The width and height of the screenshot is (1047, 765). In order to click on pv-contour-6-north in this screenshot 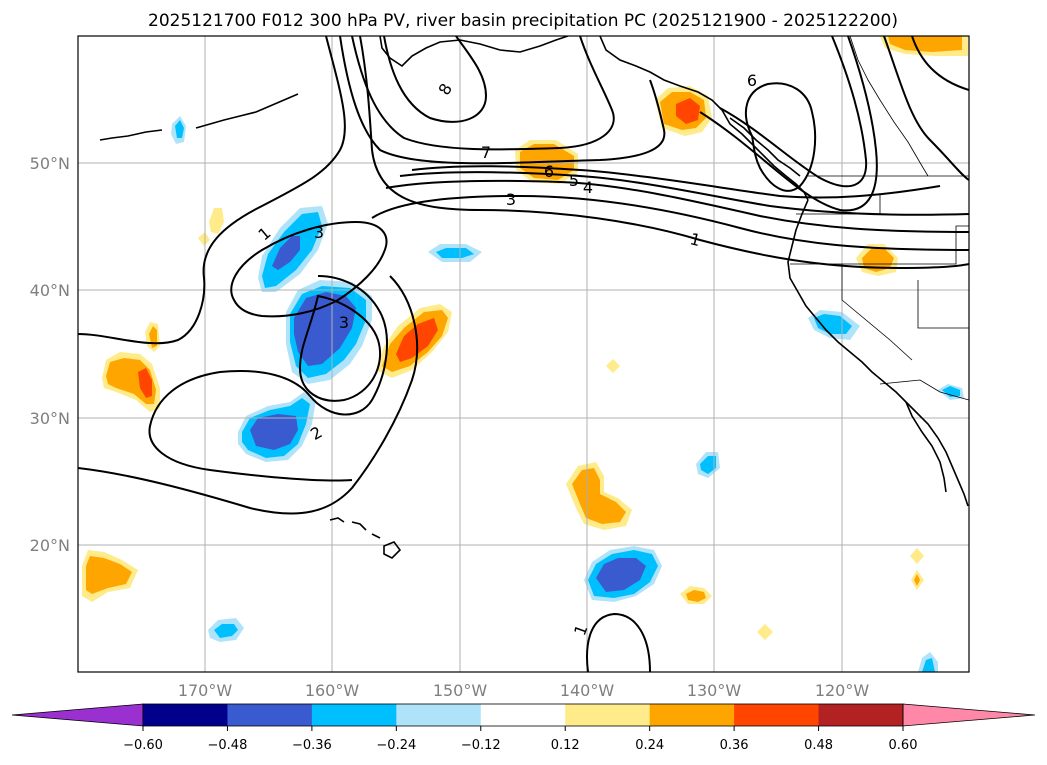, I will do `click(502, 100)`.